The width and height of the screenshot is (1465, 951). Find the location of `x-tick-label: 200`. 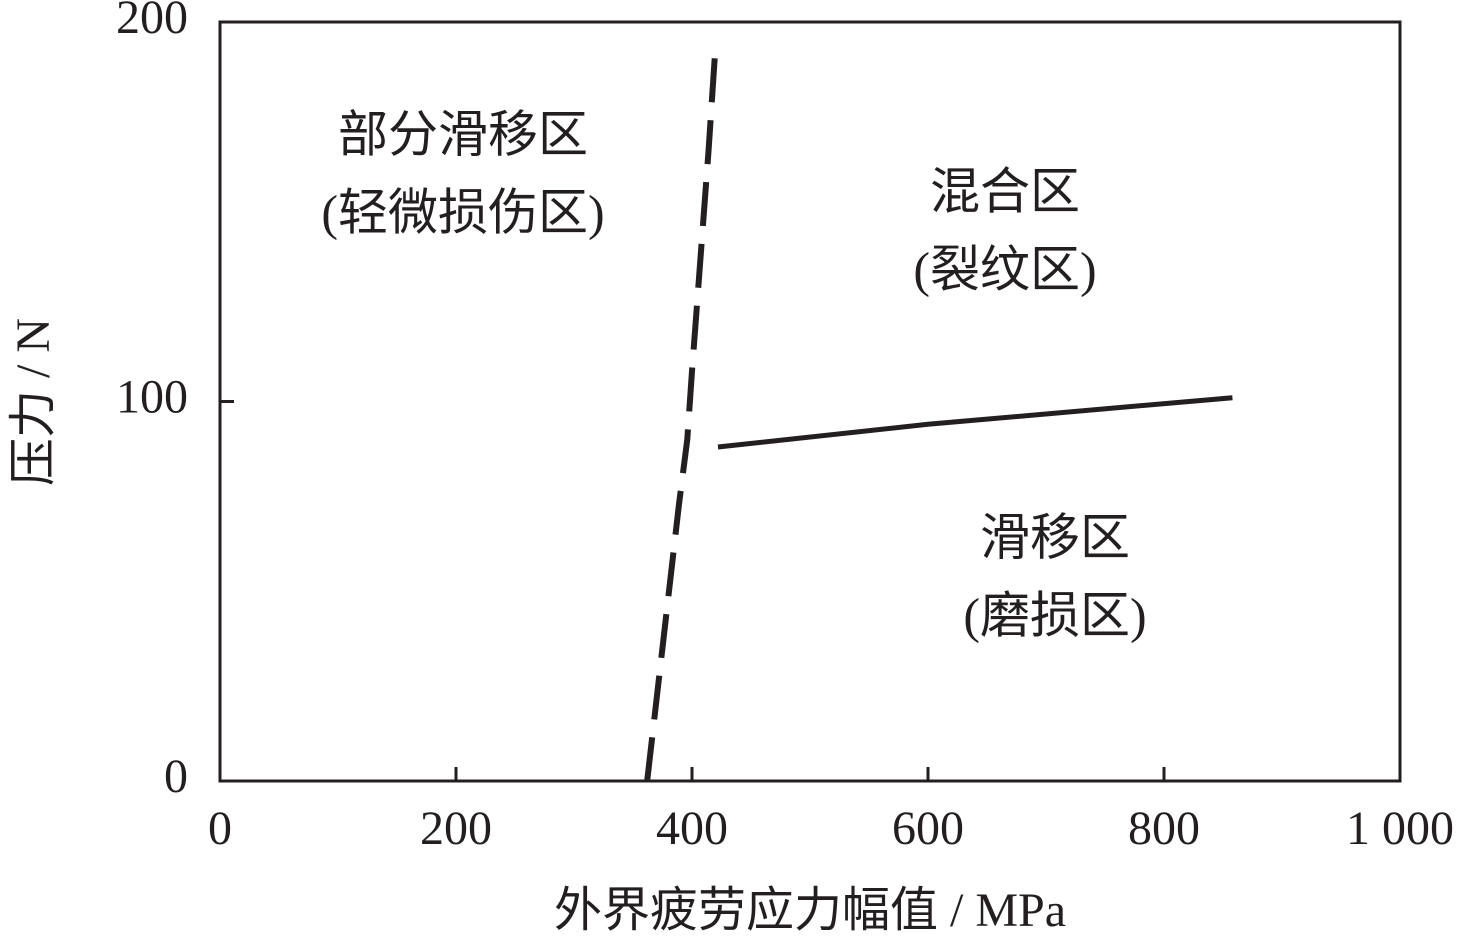

x-tick-label: 200 is located at coordinates (456, 828).